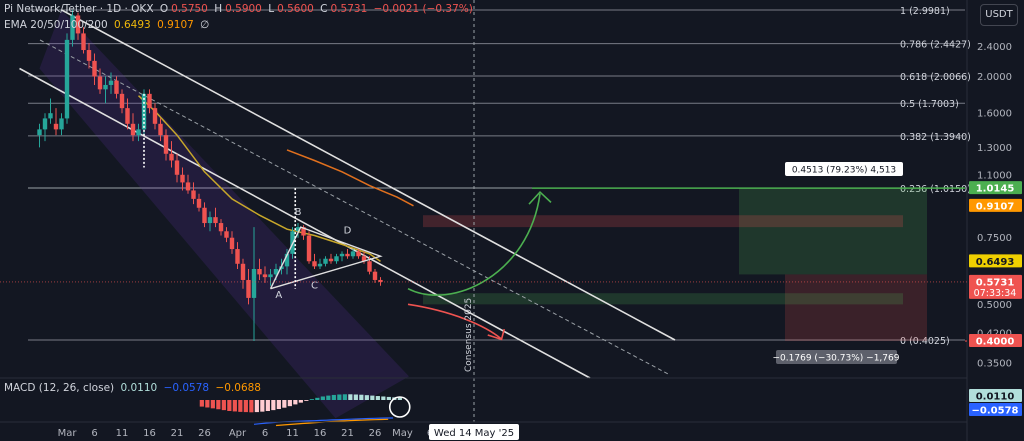  What do you see at coordinates (663, 299) in the screenshot?
I see `support-band` at bounding box center [663, 299].